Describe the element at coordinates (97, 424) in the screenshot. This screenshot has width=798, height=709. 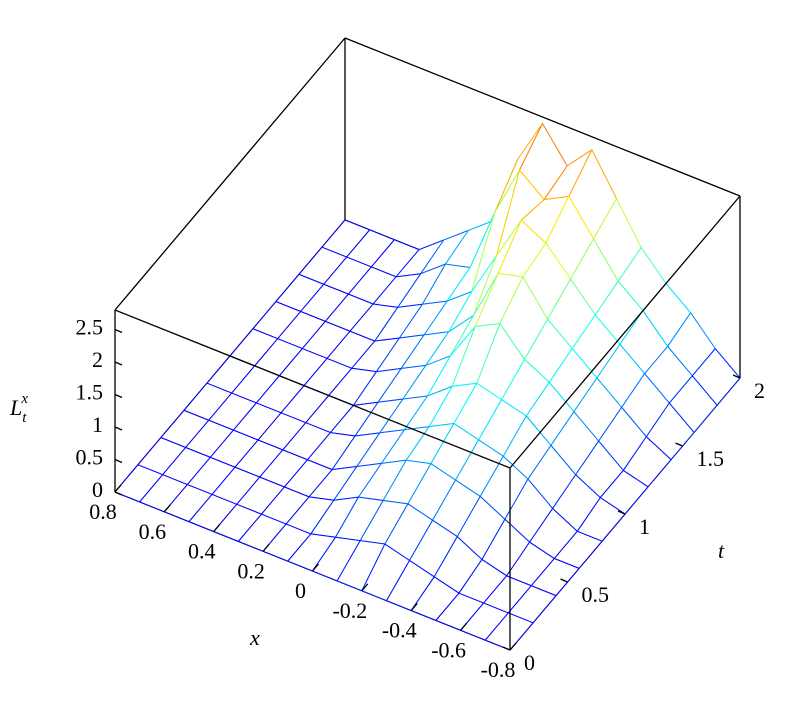
I see `z-tick-label: 1` at that location.